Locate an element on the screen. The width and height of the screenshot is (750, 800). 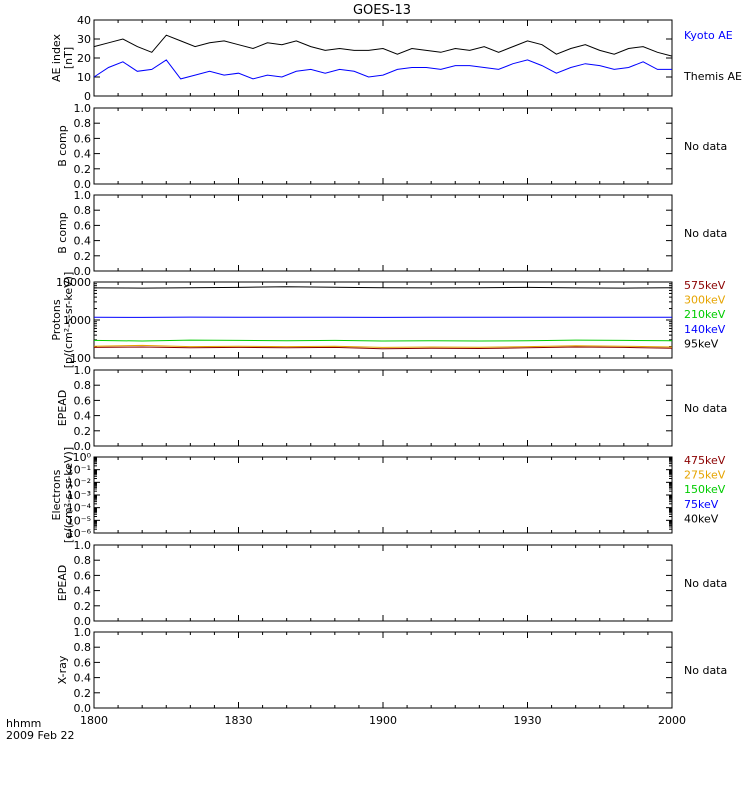
panel-xray: 0.0 0.2 0.4 0.6 0.8 1.0 X-ray No data is located at coordinates (391, 670).